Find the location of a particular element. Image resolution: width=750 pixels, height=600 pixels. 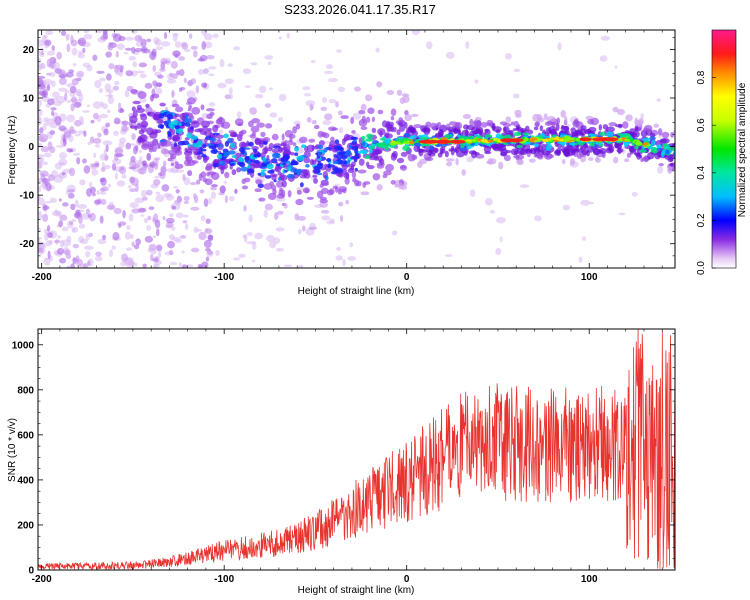

spectrogram-y-tick-label: 20 is located at coordinates (29, 50).